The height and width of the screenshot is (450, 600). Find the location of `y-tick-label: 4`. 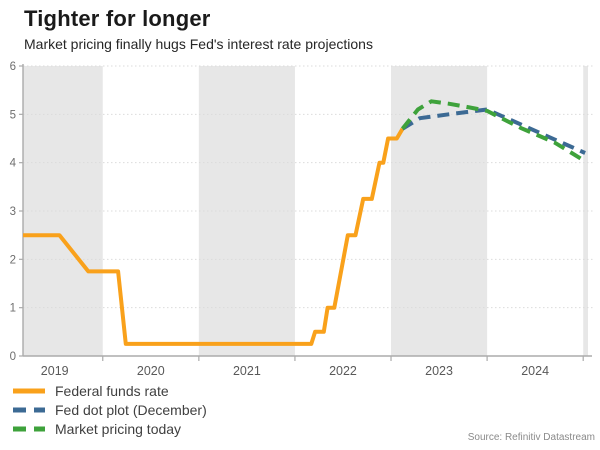

y-tick-label: 4 is located at coordinates (13, 164).